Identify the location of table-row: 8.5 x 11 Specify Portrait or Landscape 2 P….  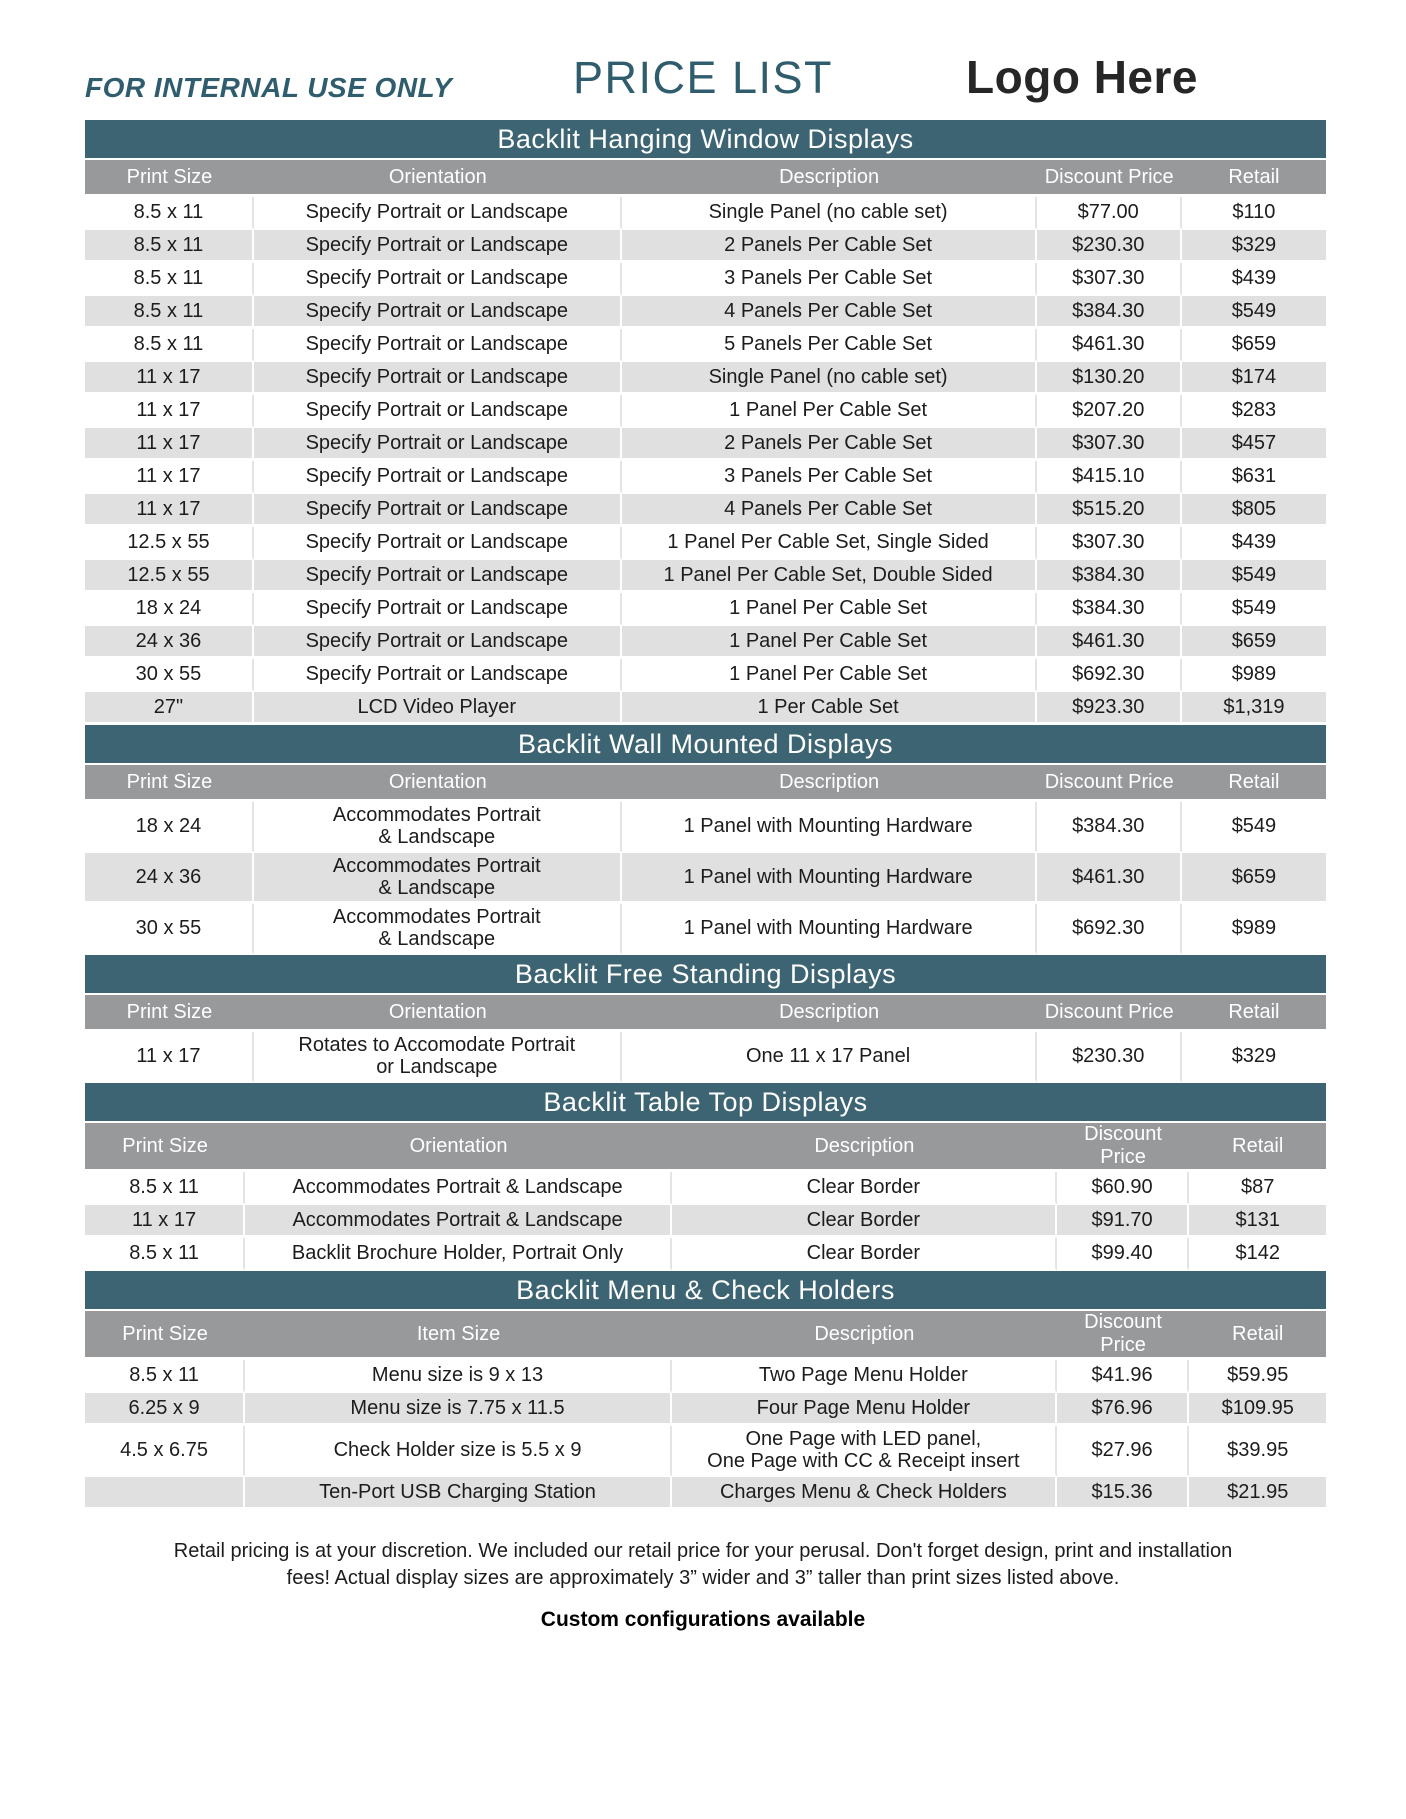
(705, 246).